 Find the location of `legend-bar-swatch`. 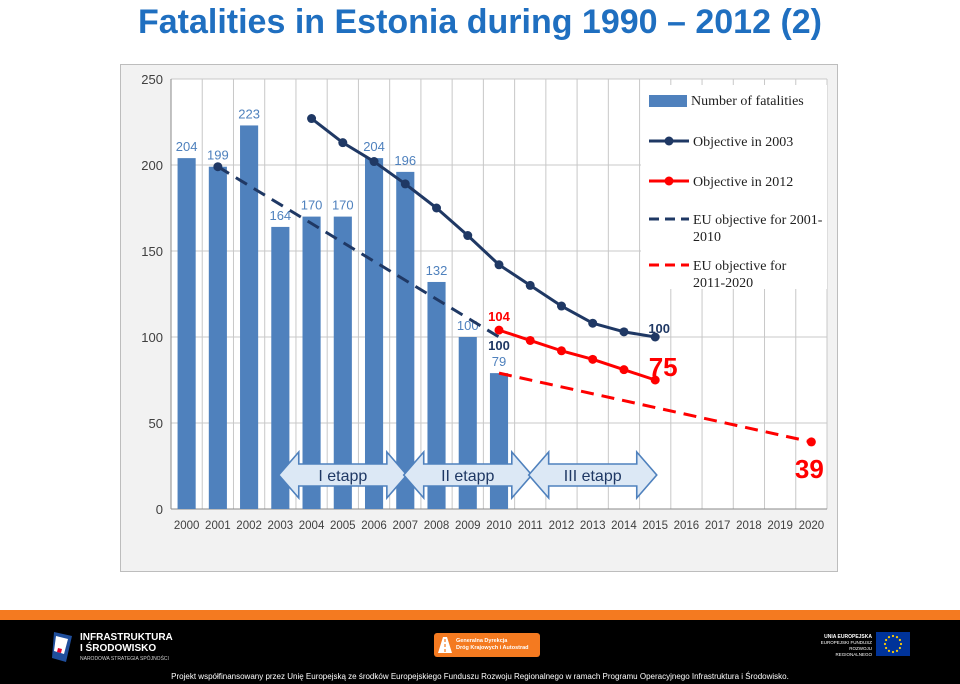

legend-bar-swatch is located at coordinates (668, 101).